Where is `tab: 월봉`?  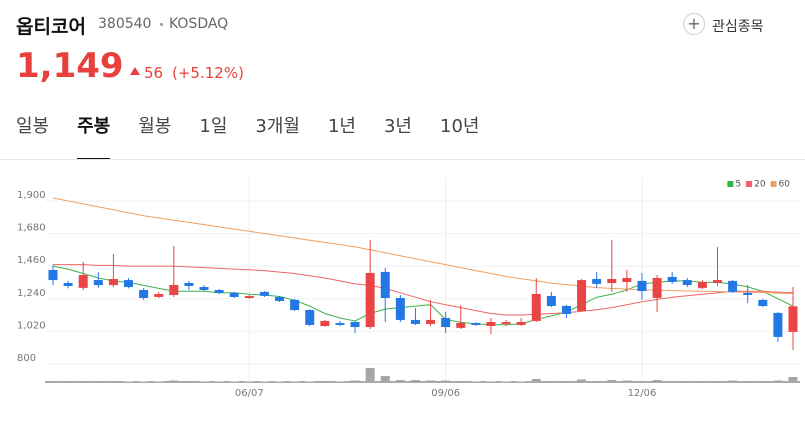
tab: 월봉 is located at coordinates (155, 126).